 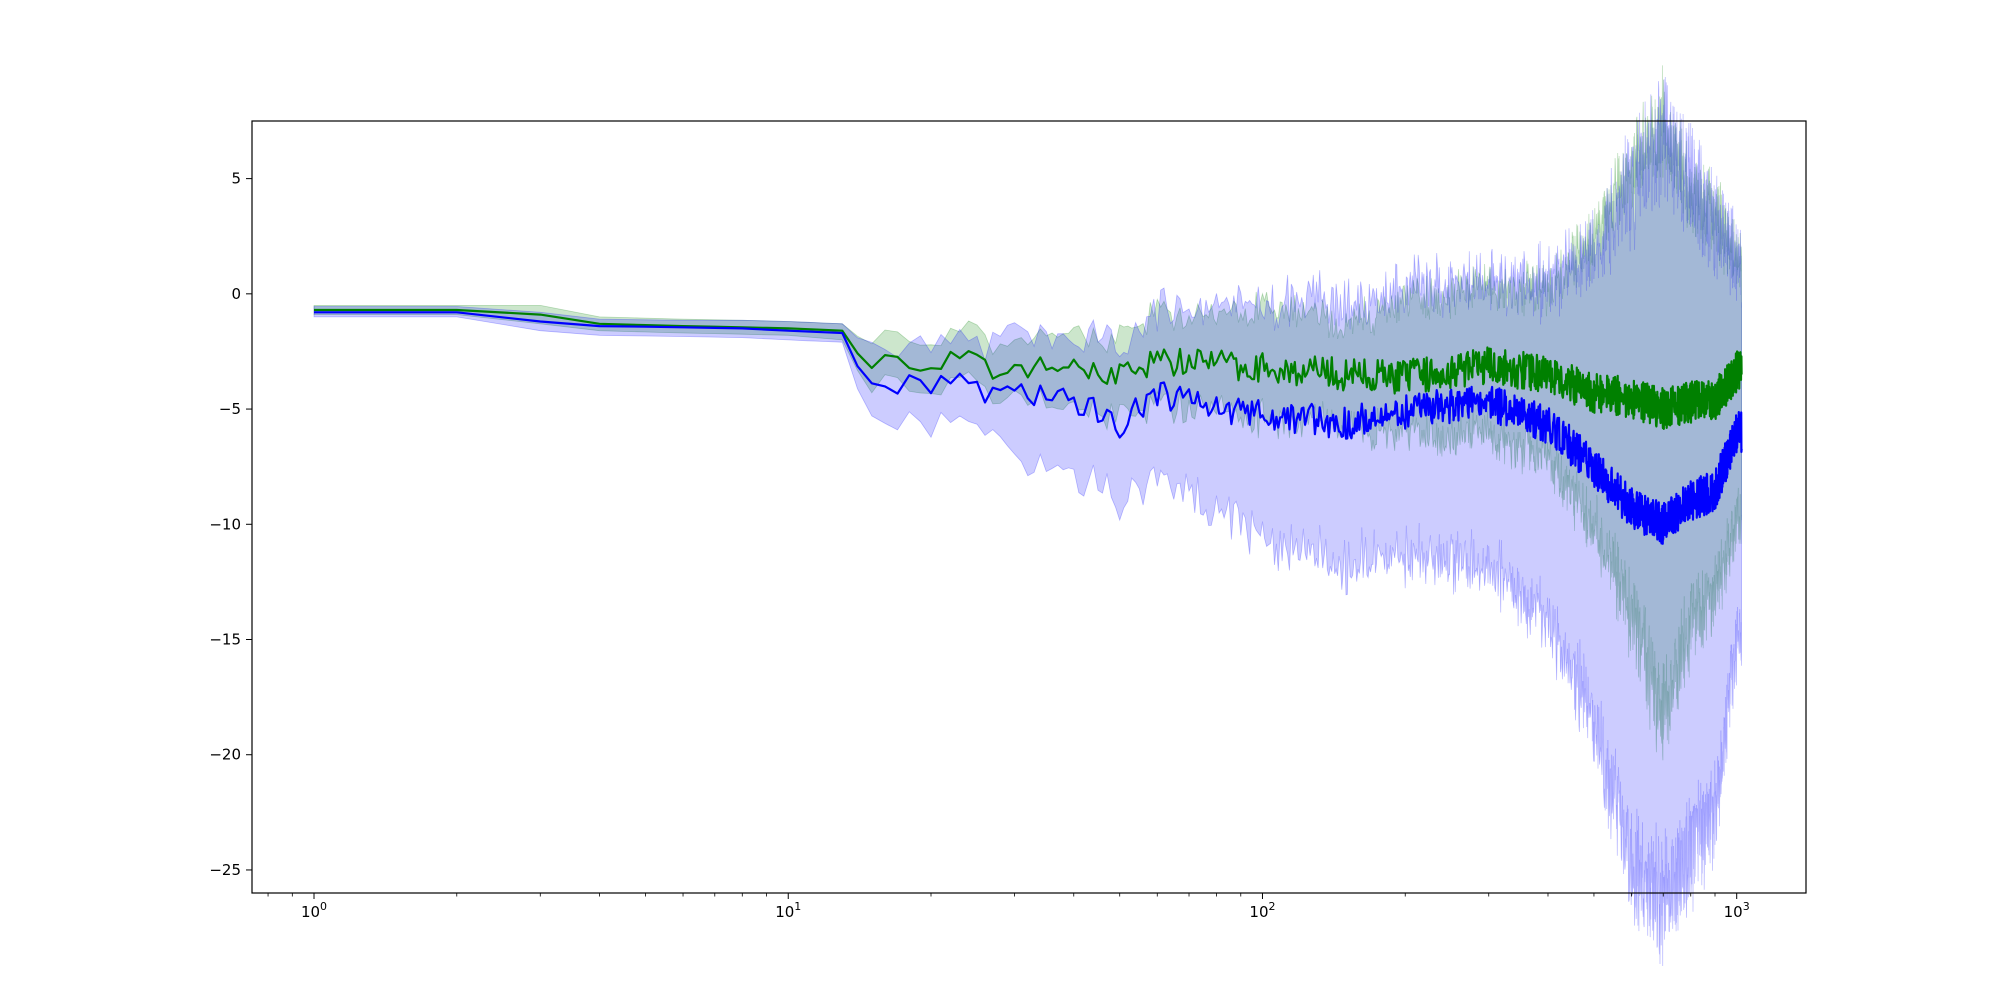 What do you see at coordinates (225, 640) in the screenshot?
I see `y-tick-label: −15` at bounding box center [225, 640].